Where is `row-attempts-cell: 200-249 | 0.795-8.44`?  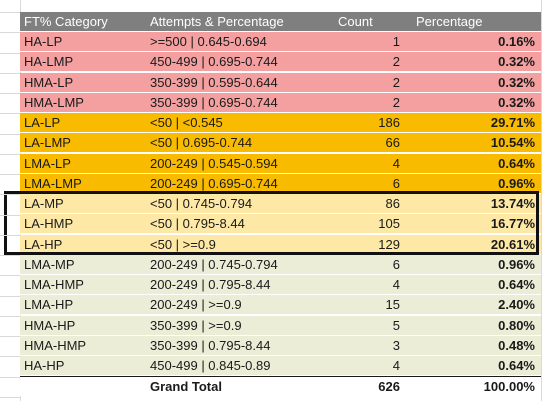
row-attempts-cell: 200-249 | 0.795-8.44 is located at coordinates (250, 285).